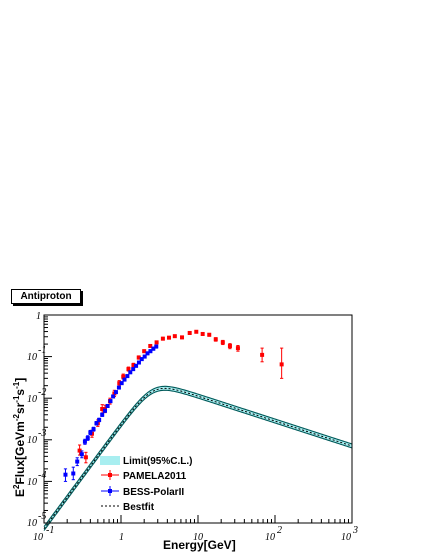  Describe the element at coordinates (121, 537) in the screenshot. I see `x-tick-label: 1` at that location.